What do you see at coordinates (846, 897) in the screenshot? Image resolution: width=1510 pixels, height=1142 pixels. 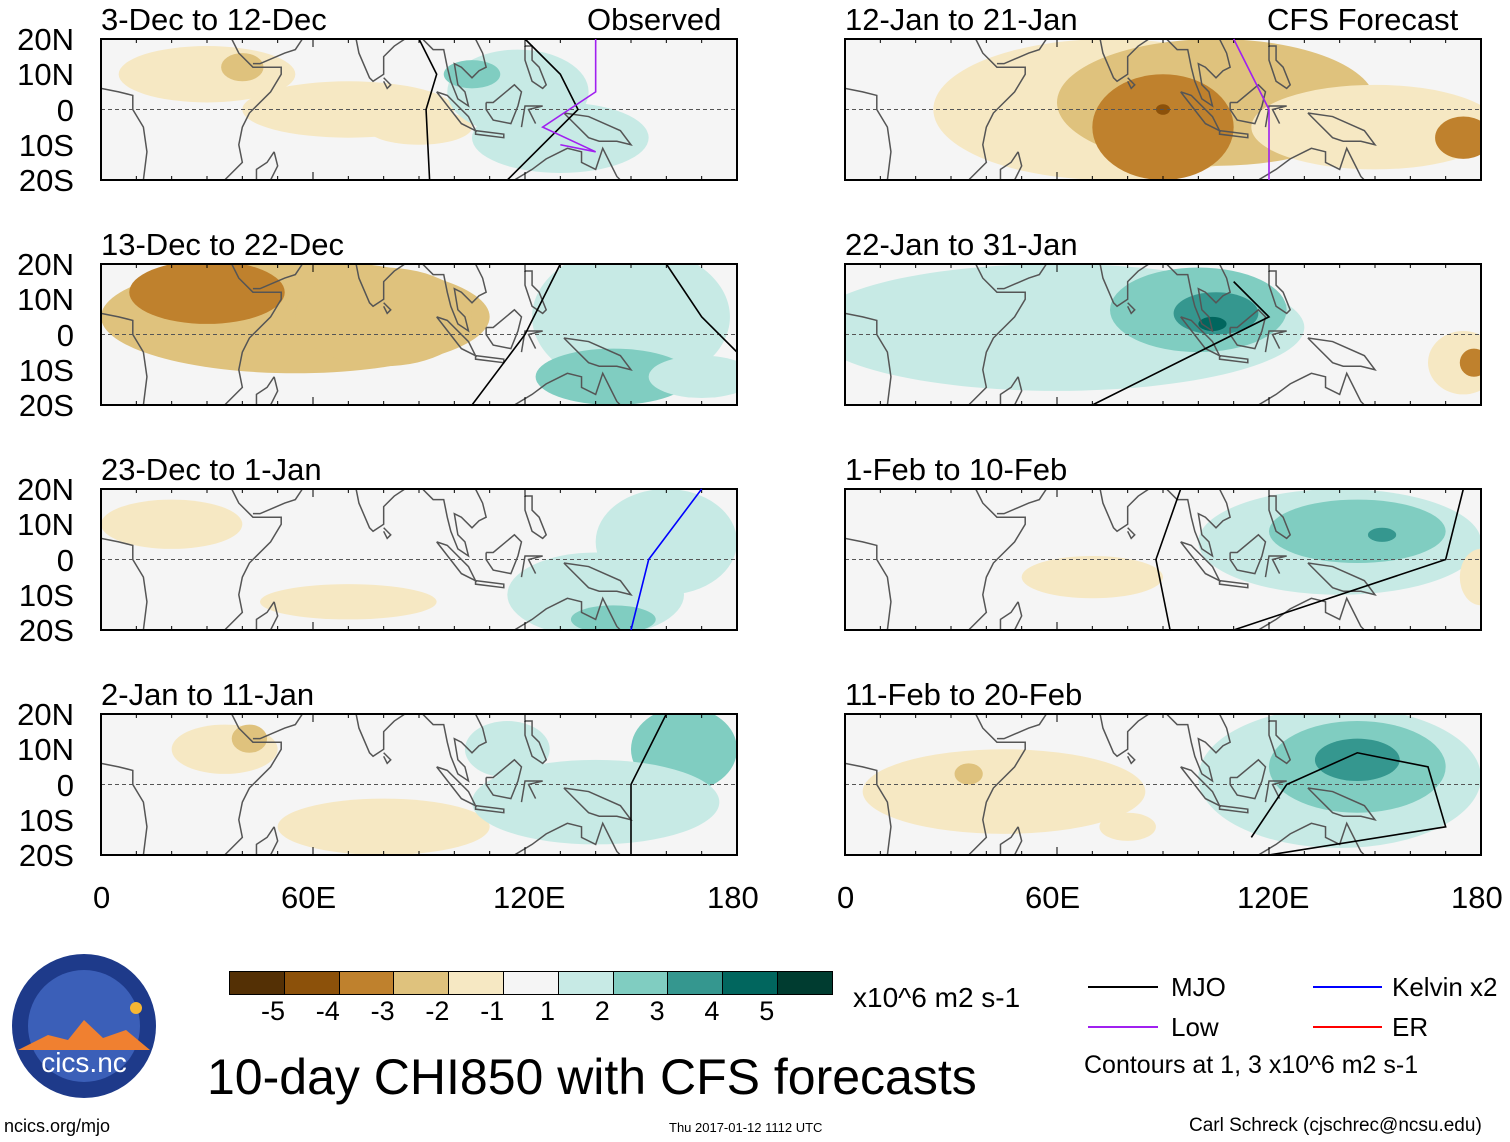 I see `x-tick-label: 0` at bounding box center [846, 897].